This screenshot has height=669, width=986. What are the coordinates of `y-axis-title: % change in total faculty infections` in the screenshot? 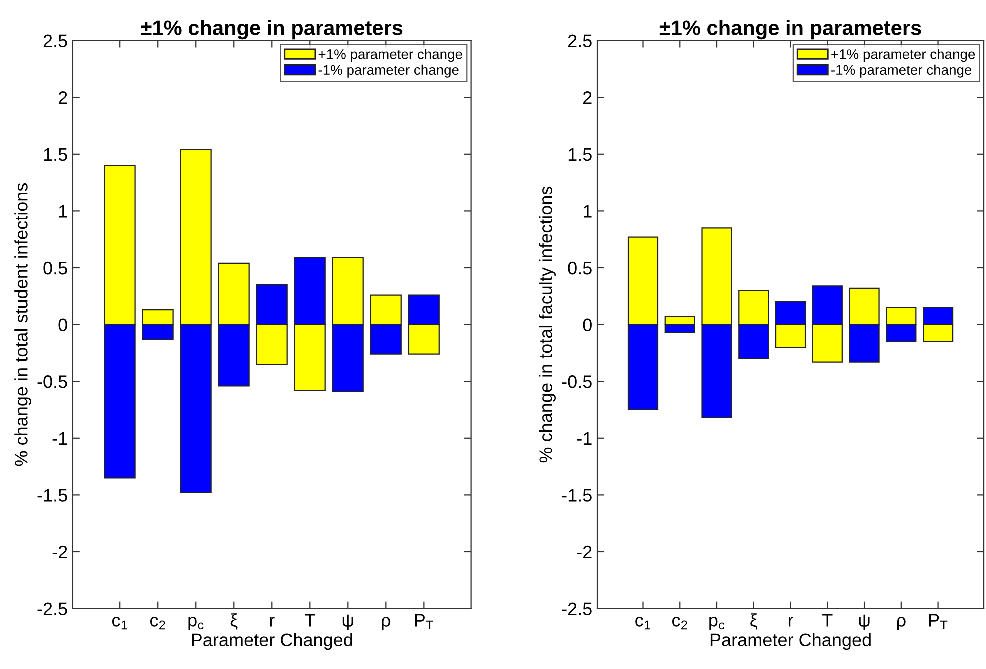 It's located at (547, 324).